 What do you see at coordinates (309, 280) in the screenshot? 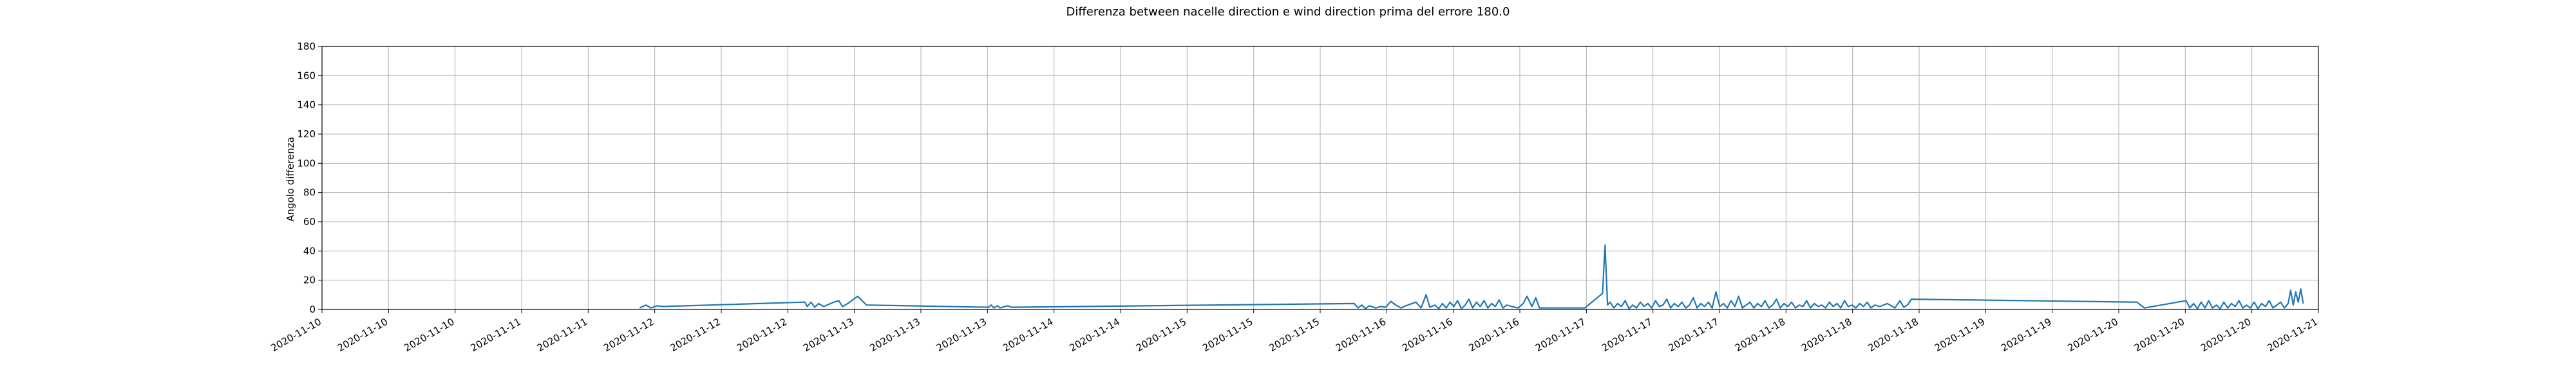
I see `y-tick-label: 20` at bounding box center [309, 280].